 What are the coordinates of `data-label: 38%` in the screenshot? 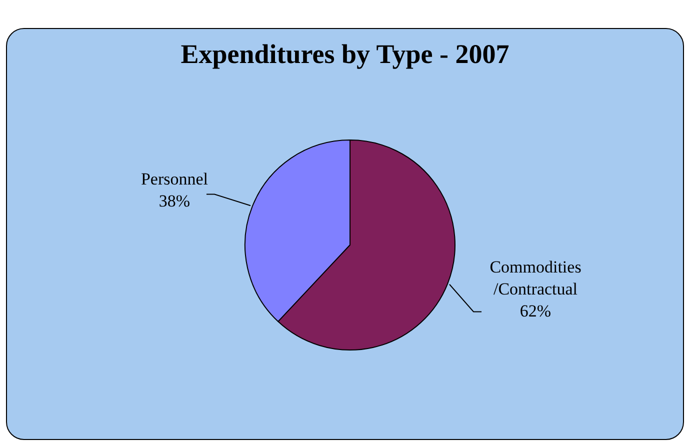 It's located at (174, 200).